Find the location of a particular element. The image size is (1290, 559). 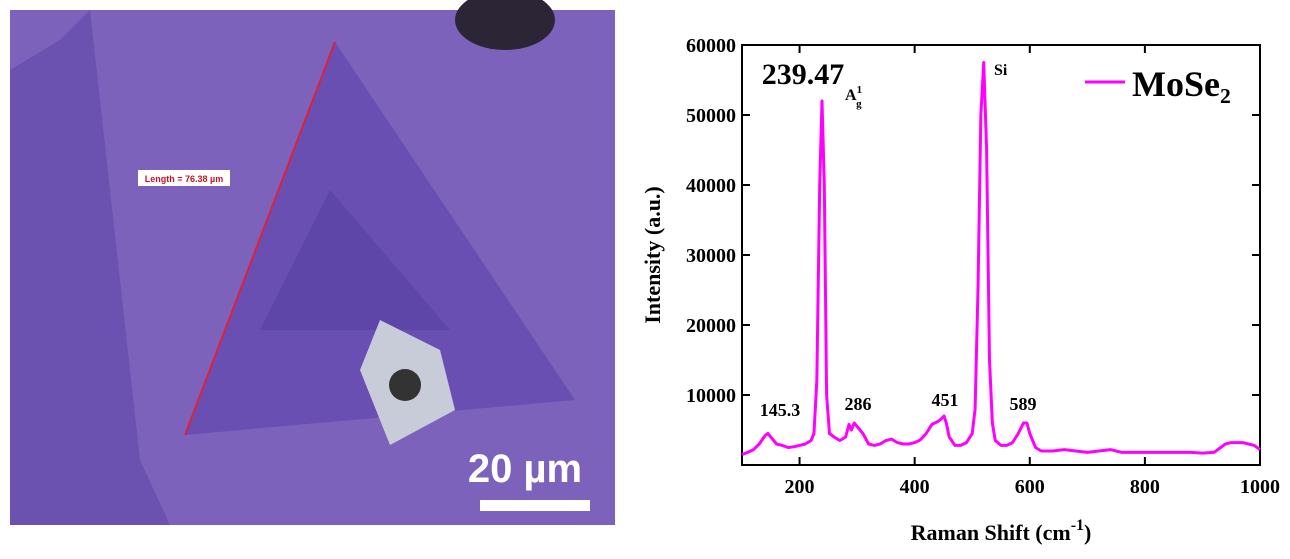

annotation: 286 is located at coordinates (858, 404).